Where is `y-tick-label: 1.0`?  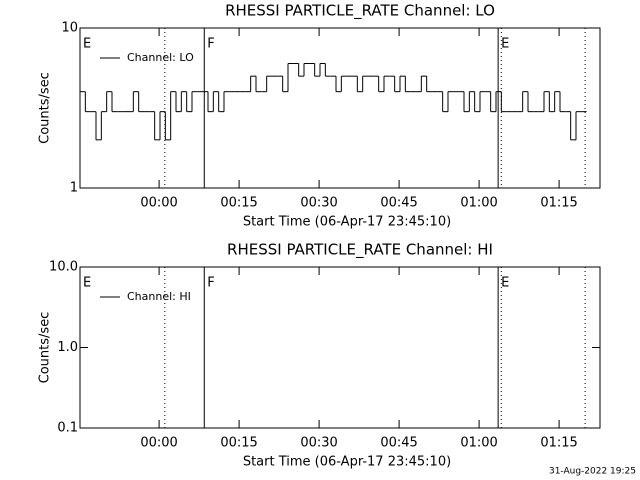 y-tick-label: 1.0 is located at coordinates (67, 347).